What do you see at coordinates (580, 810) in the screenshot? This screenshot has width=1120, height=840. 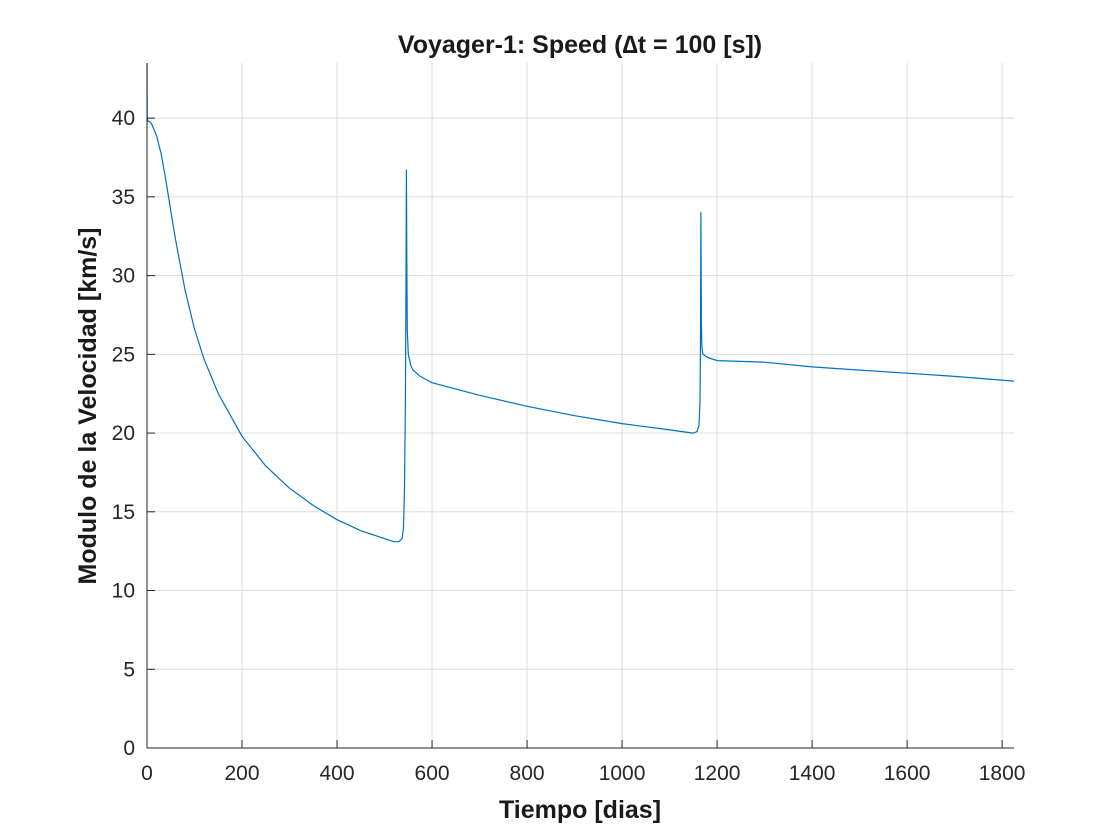 I see `x-axis-label: Tiempo [dias]` at bounding box center [580, 810].